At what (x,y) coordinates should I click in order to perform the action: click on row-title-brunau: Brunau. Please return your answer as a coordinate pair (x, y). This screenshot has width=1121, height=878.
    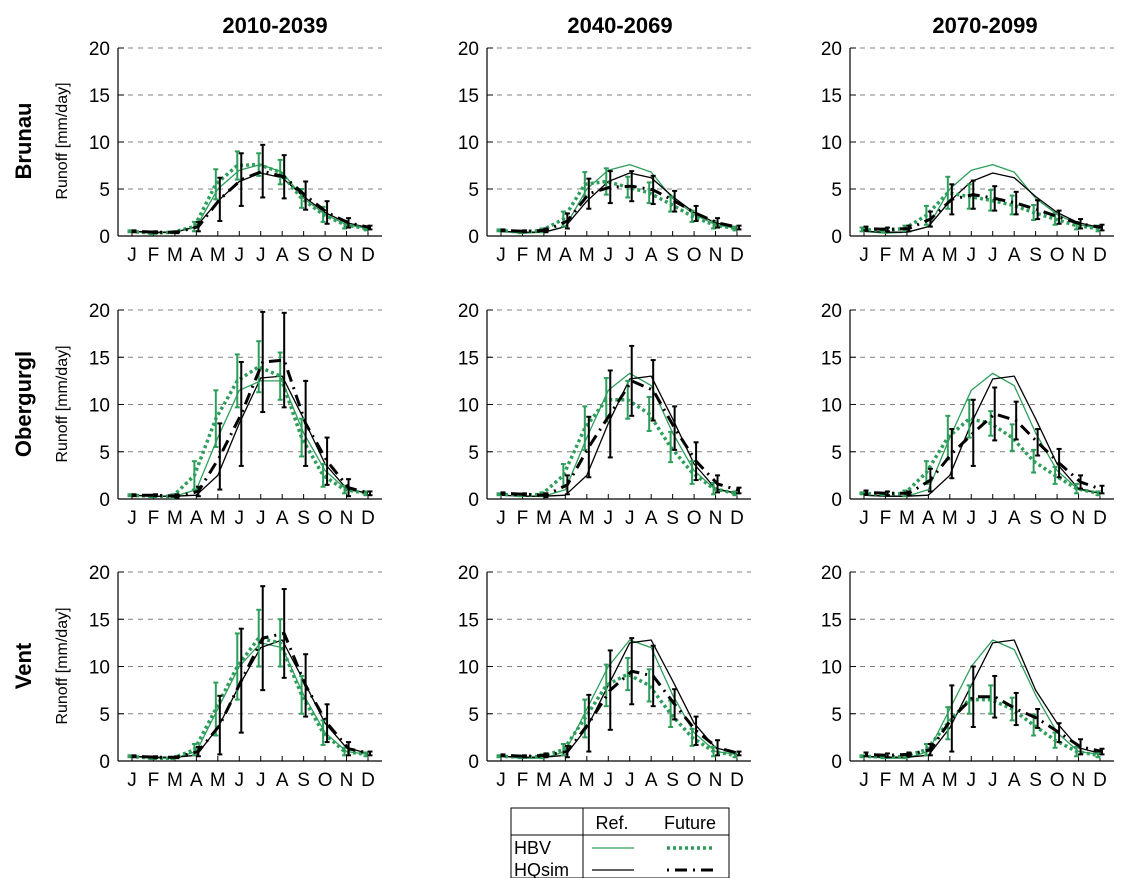
    Looking at the image, I should click on (23, 141).